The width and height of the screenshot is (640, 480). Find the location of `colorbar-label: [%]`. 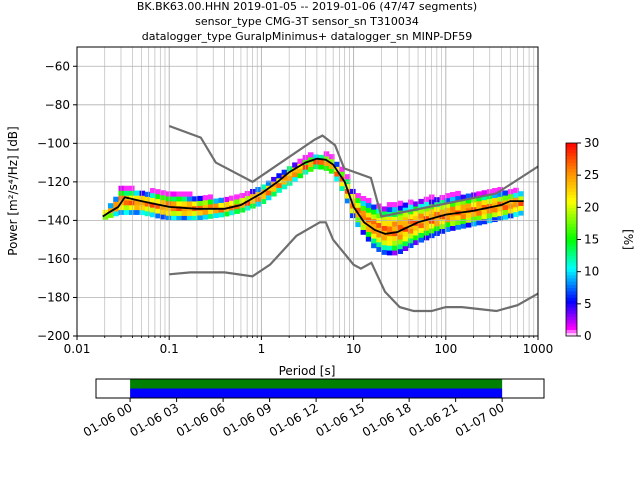

colorbar-label: [%] is located at coordinates (628, 239).